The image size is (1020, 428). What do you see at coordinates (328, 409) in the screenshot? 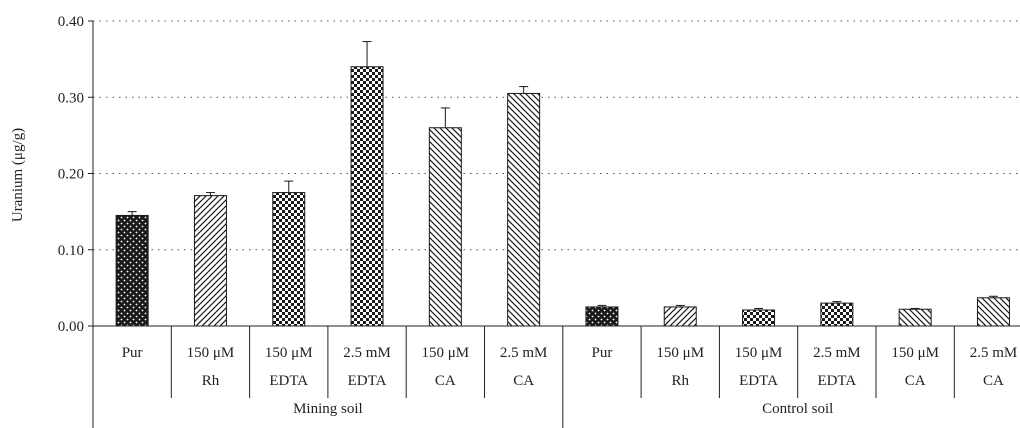
I see `group-label: Mining soil` at bounding box center [328, 409].